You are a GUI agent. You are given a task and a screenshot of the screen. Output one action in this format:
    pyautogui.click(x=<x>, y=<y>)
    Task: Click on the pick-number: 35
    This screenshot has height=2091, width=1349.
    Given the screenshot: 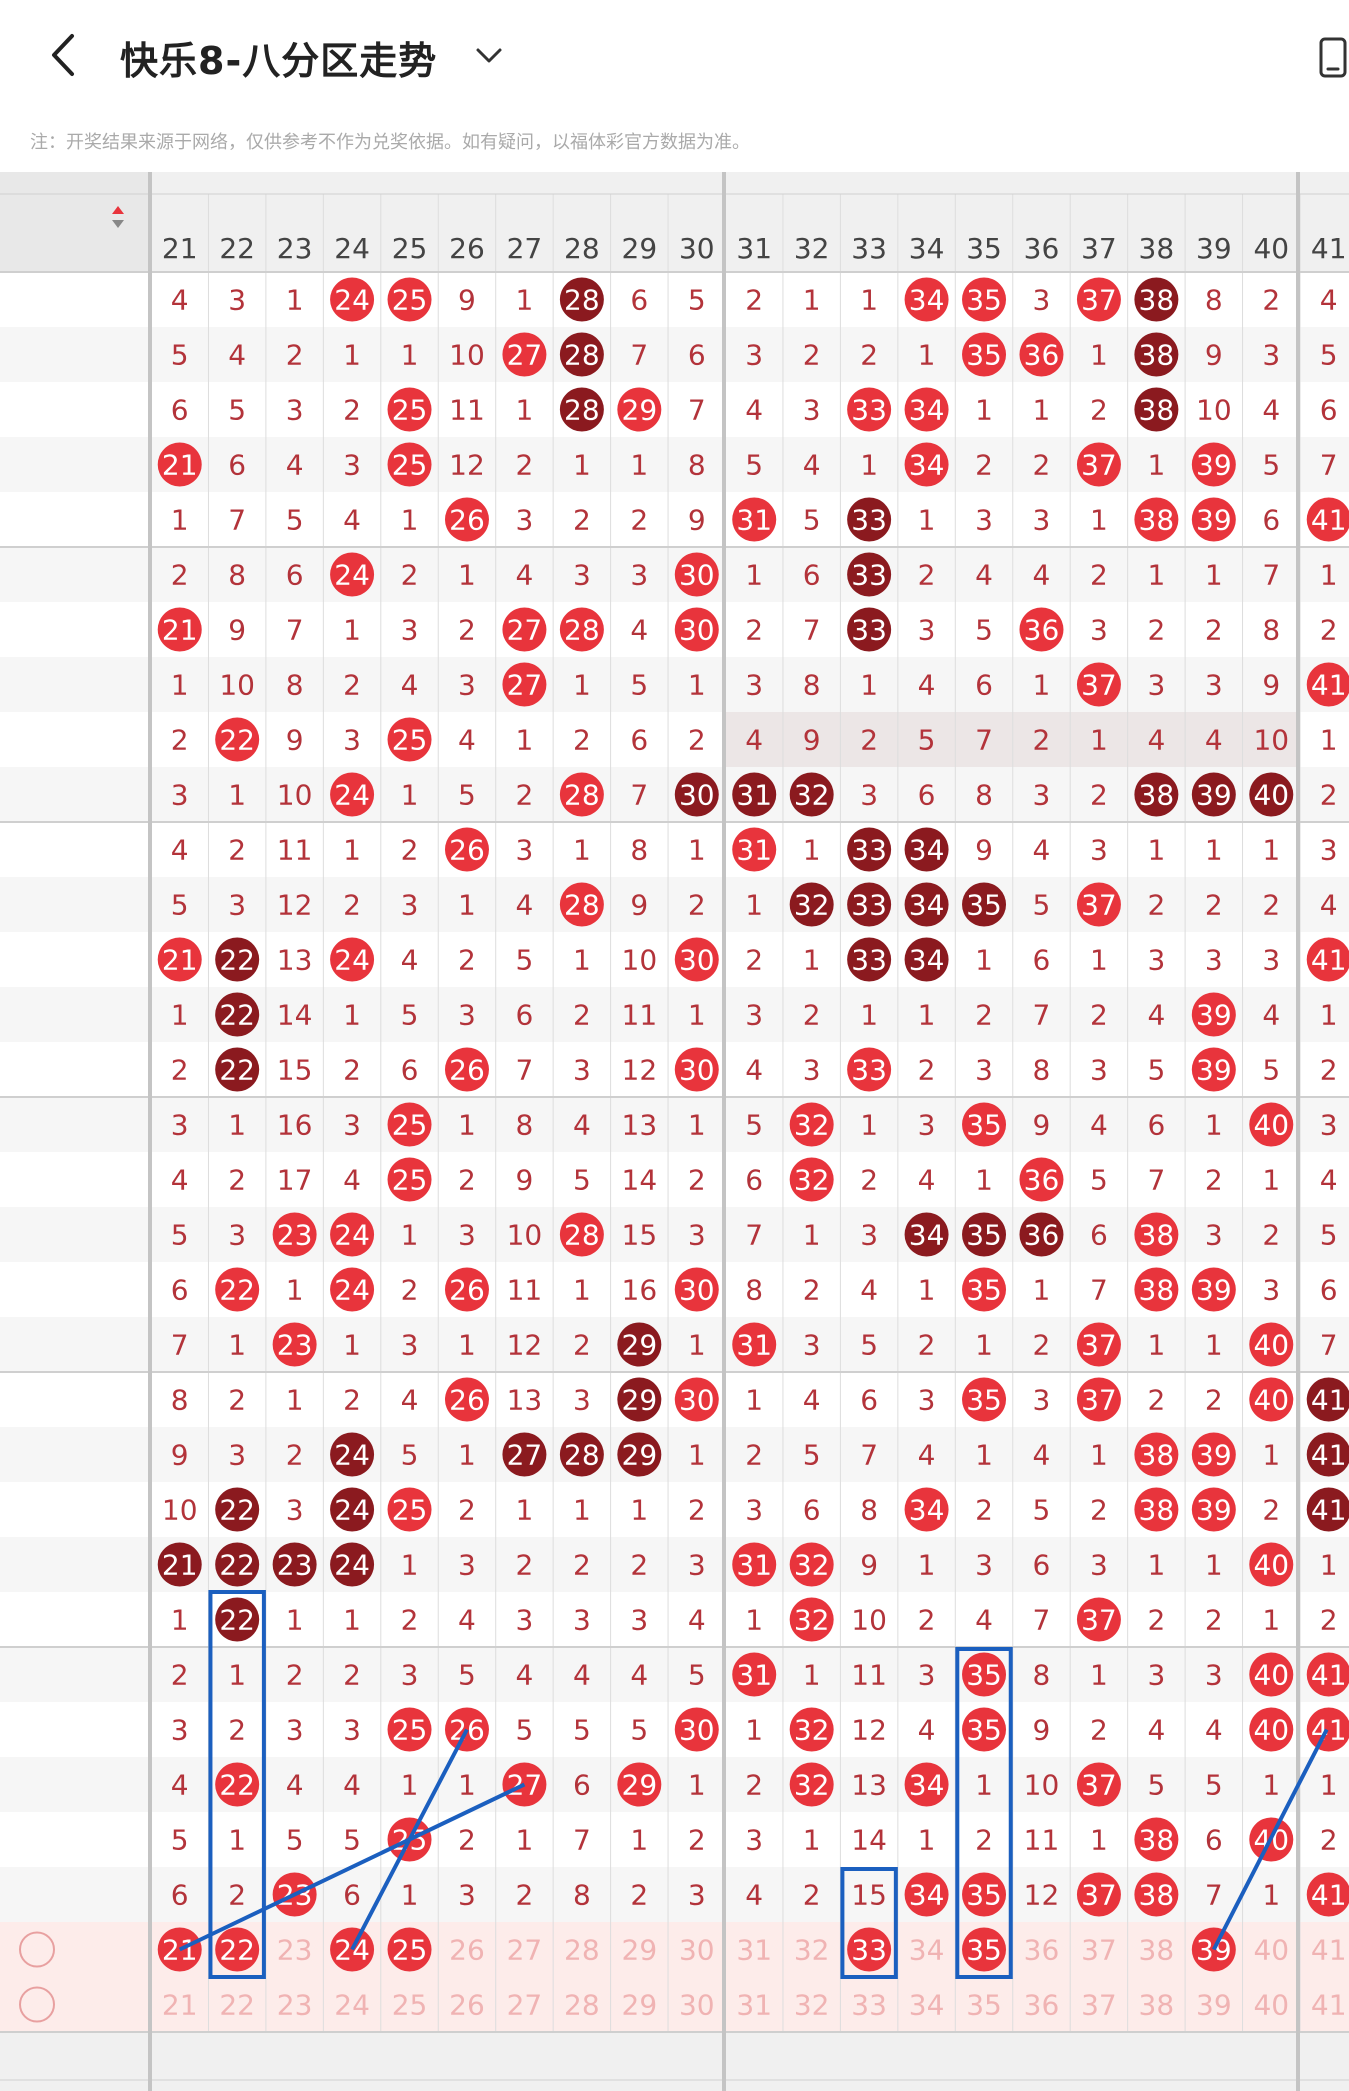 What is the action you would take?
    pyautogui.click(x=984, y=2005)
    